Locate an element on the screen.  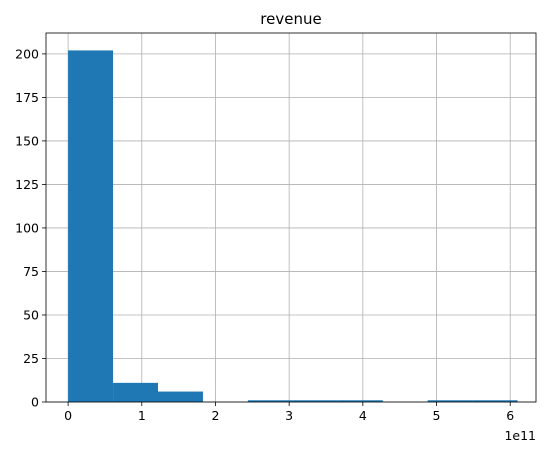
x-tick-label: 4 is located at coordinates (363, 415).